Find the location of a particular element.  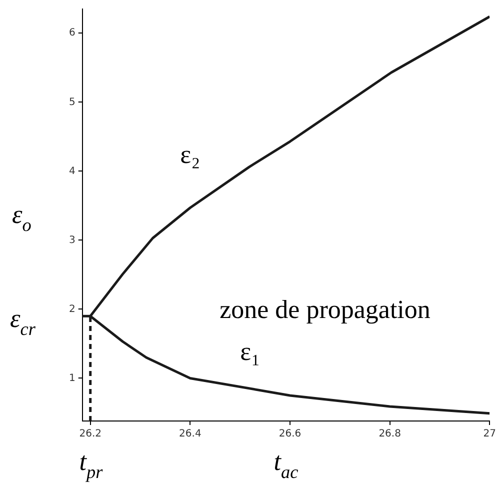

series-label: ε₁ is located at coordinates (250, 351).